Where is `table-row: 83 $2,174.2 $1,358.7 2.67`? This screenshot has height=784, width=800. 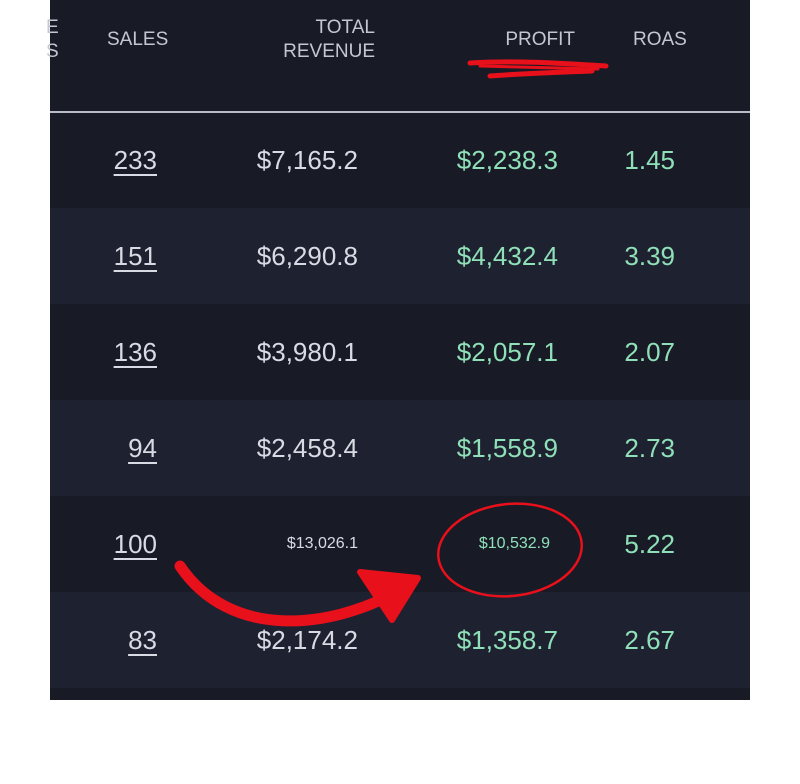 table-row: 83 $2,174.2 $1,358.7 2.67 is located at coordinates (400, 640).